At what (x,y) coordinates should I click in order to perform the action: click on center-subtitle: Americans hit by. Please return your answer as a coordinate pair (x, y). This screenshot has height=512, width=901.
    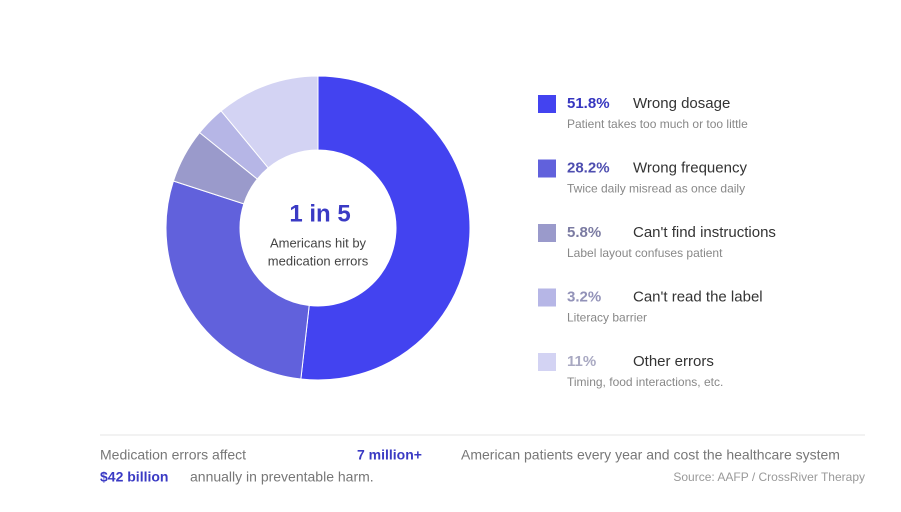
    Looking at the image, I should click on (318, 242).